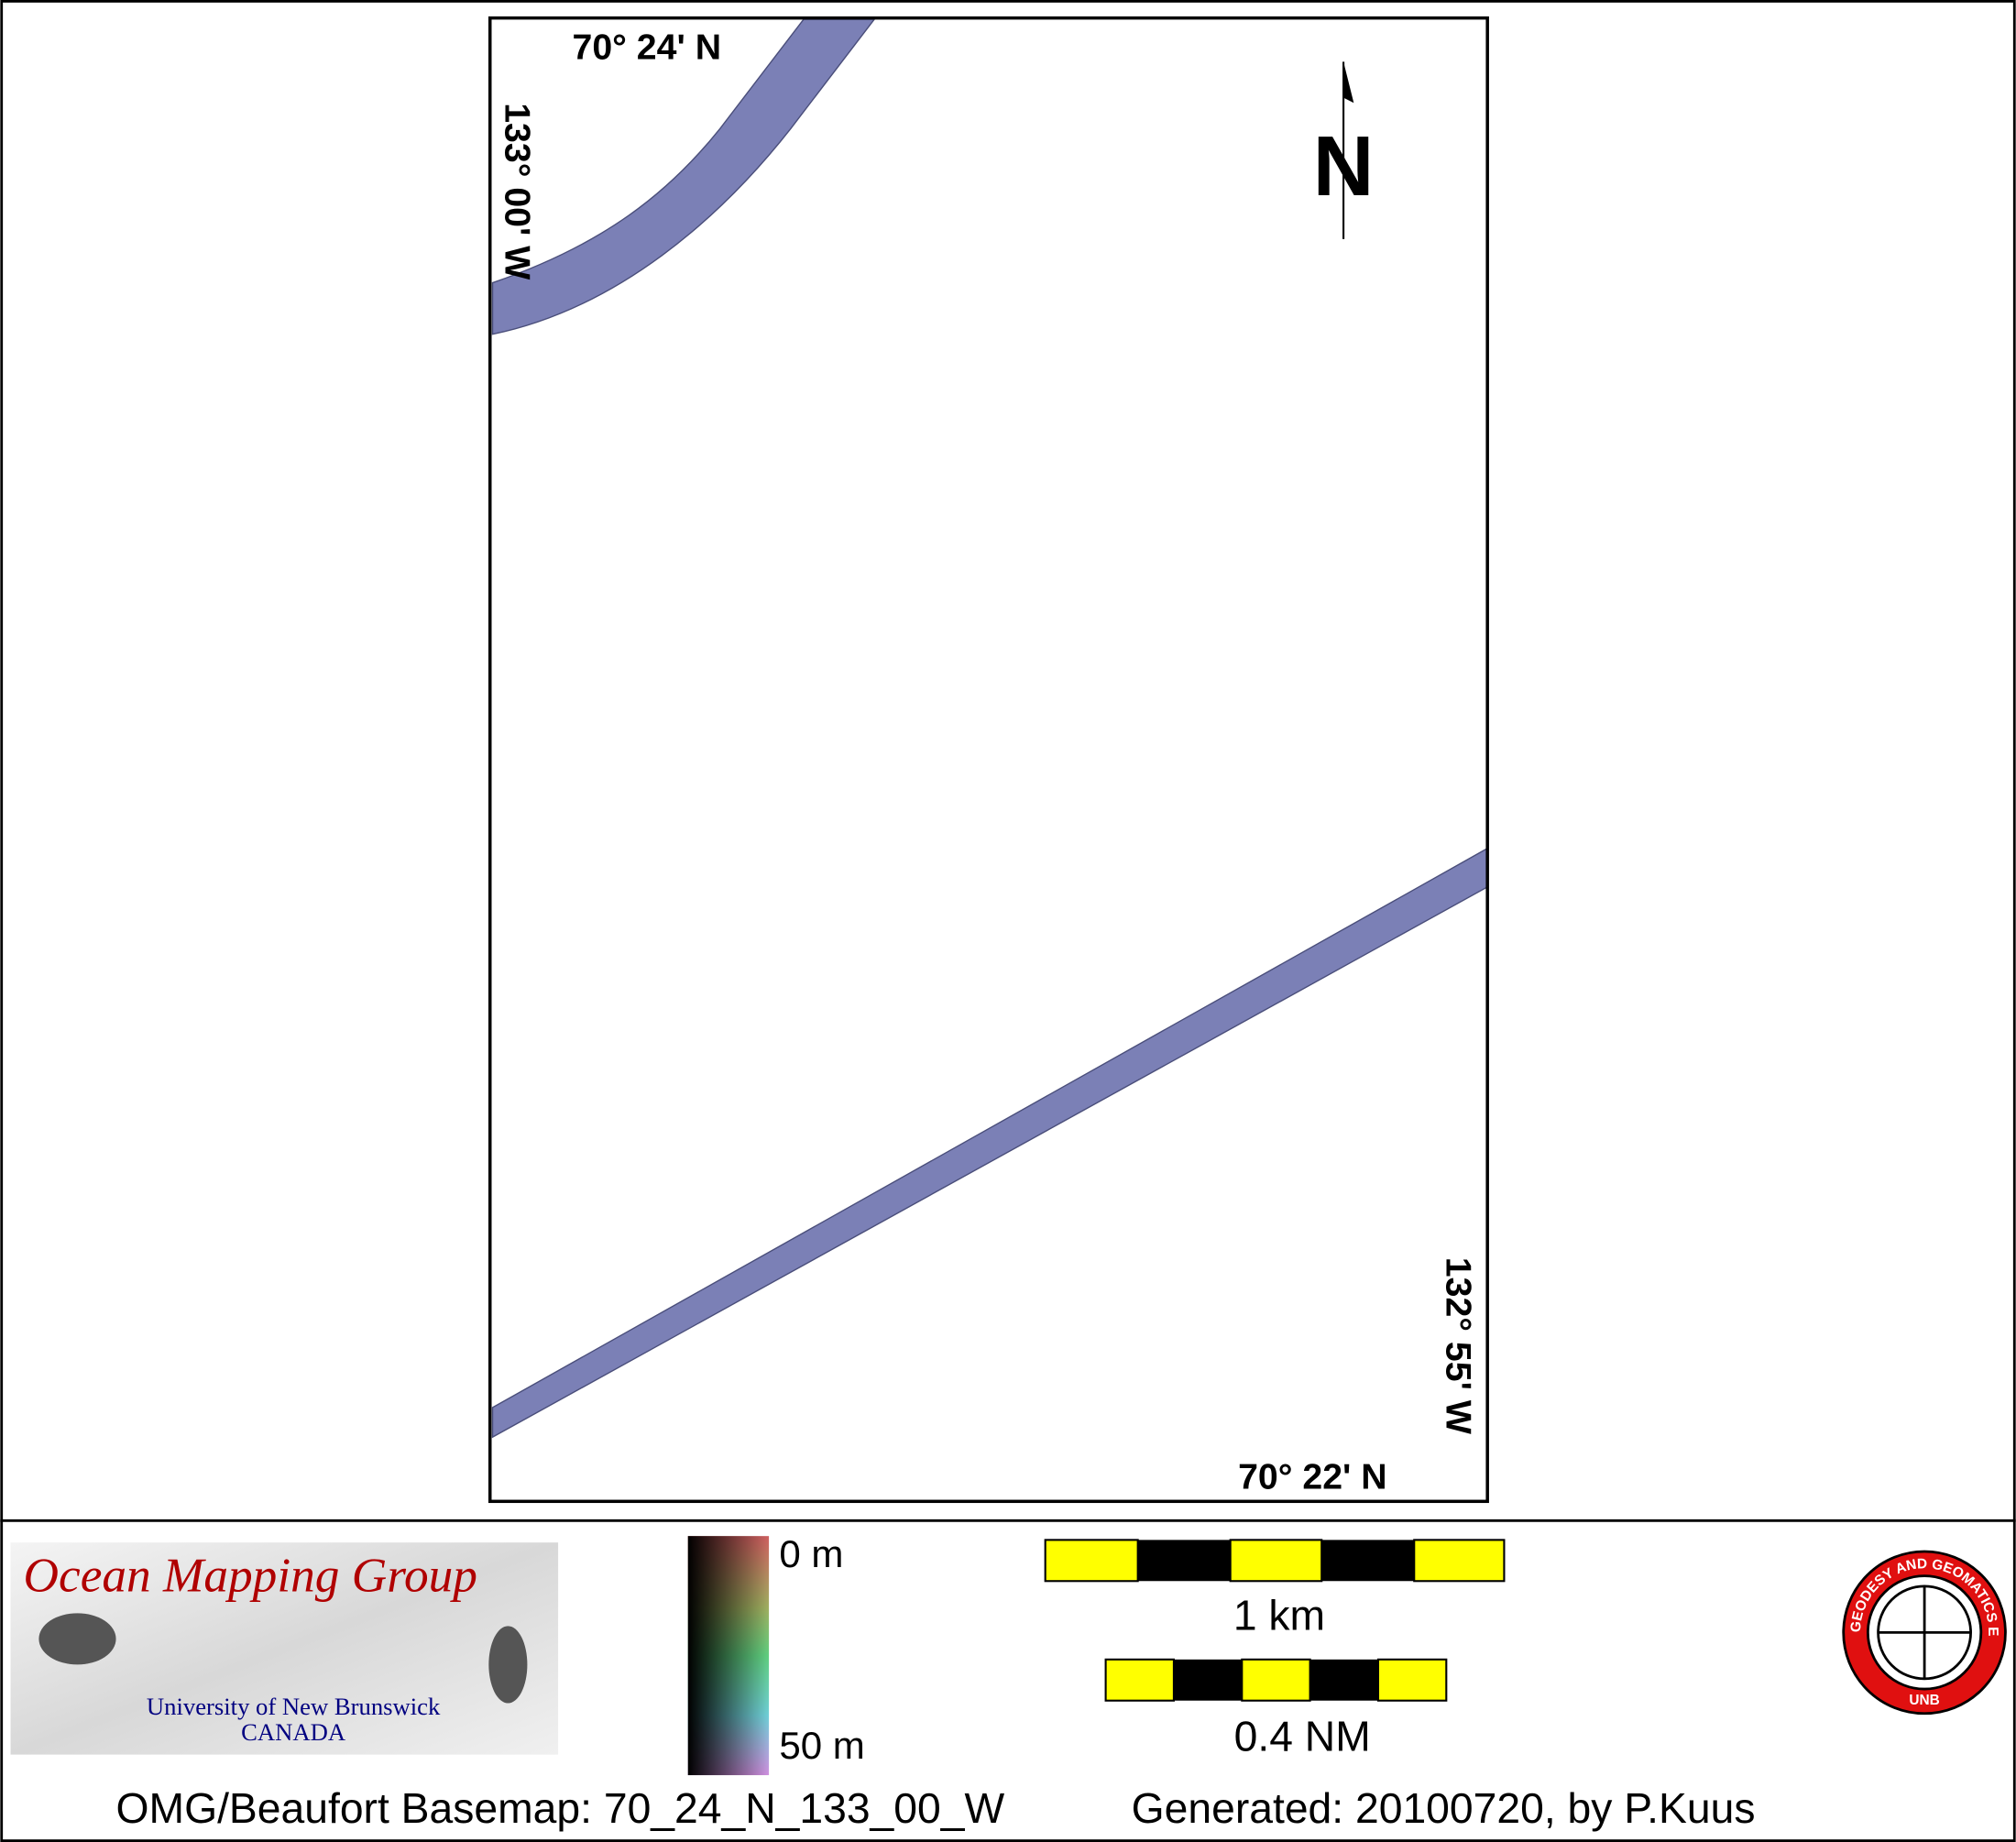 Image resolution: width=2016 pixels, height=1842 pixels. What do you see at coordinates (811, 1553) in the screenshot?
I see `colorbar-label: 0 m` at bounding box center [811, 1553].